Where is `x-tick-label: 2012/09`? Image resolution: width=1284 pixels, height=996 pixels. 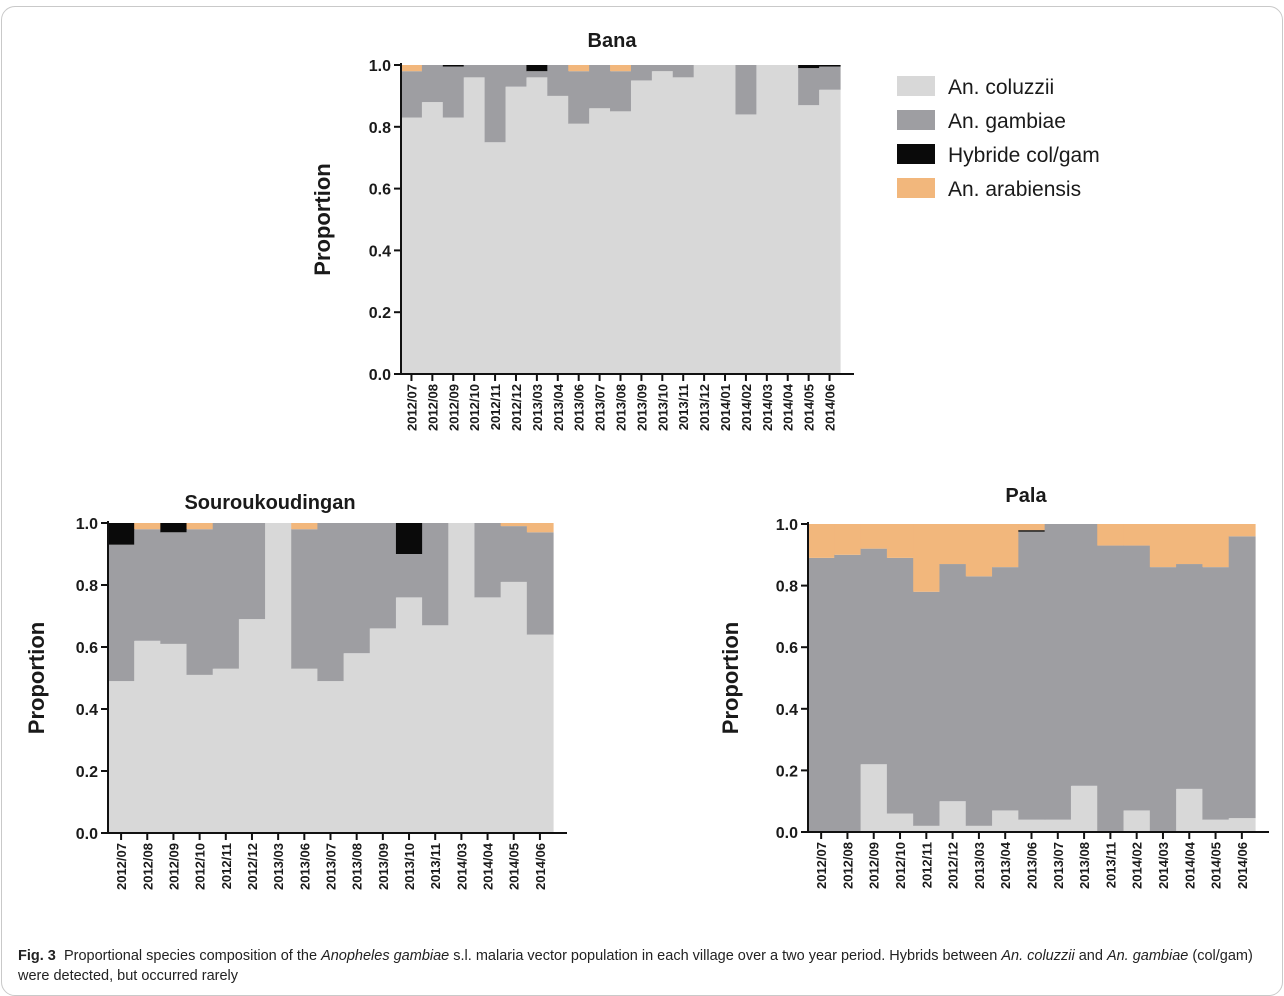 x-tick-label: 2012/09 is located at coordinates (173, 866).